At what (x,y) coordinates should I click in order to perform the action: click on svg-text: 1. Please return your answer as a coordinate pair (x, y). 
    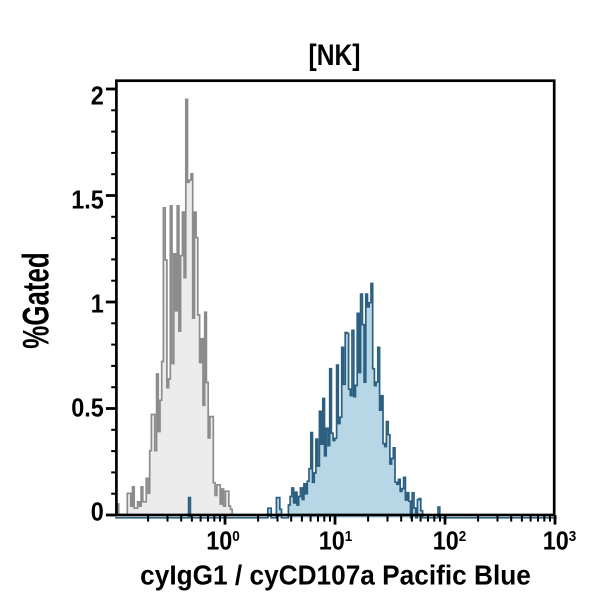
    Looking at the image, I should click on (97, 304).